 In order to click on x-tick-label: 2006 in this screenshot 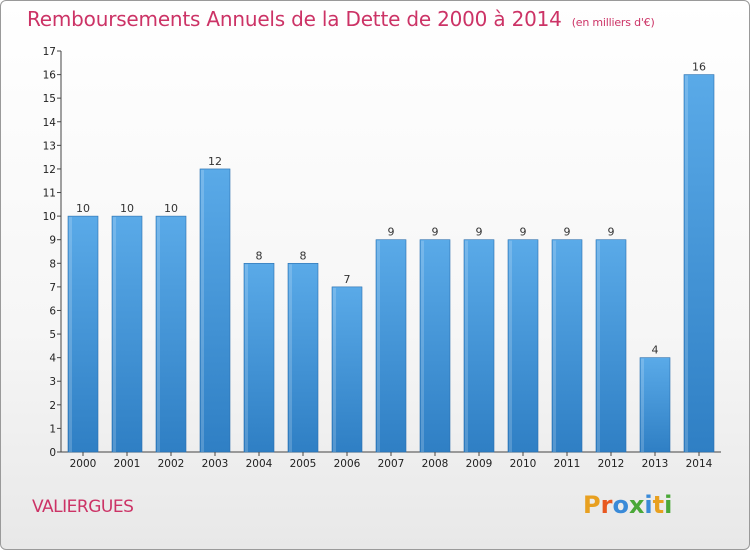, I will do `click(347, 464)`.